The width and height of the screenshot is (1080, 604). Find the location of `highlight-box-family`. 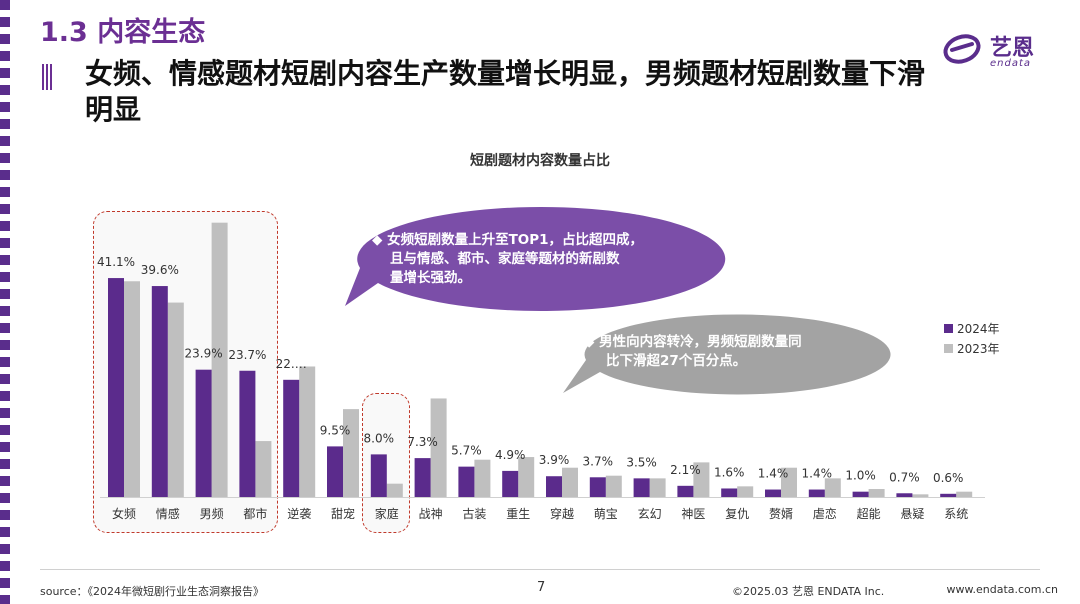

highlight-box-family is located at coordinates (386, 463).